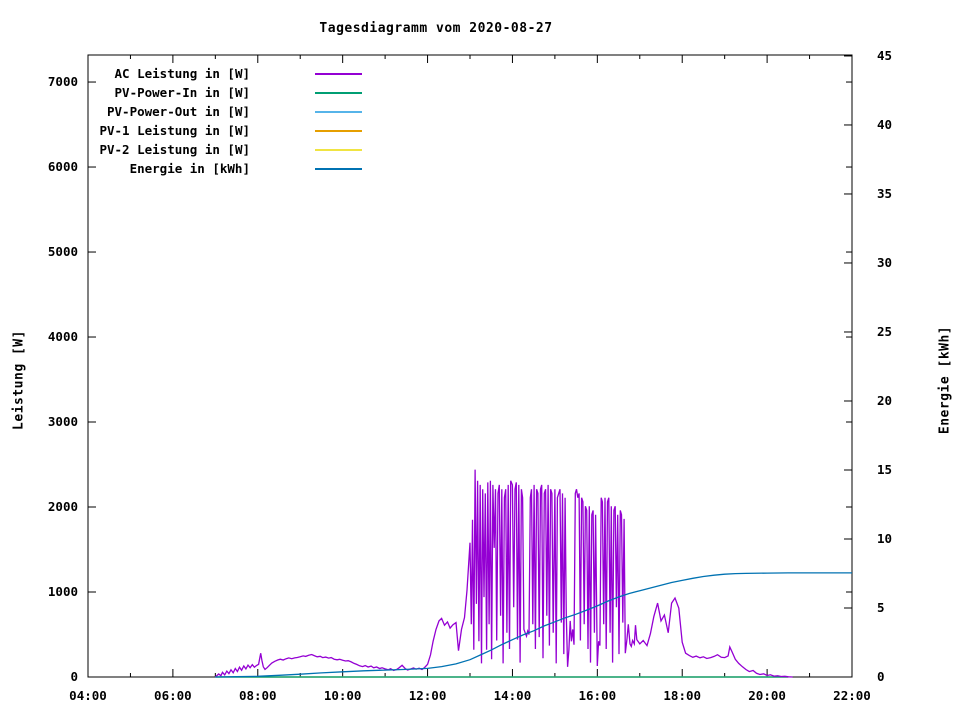  Describe the element at coordinates (182, 73) in the screenshot. I see `legend-label-0: AC Leistung in [W]` at that location.